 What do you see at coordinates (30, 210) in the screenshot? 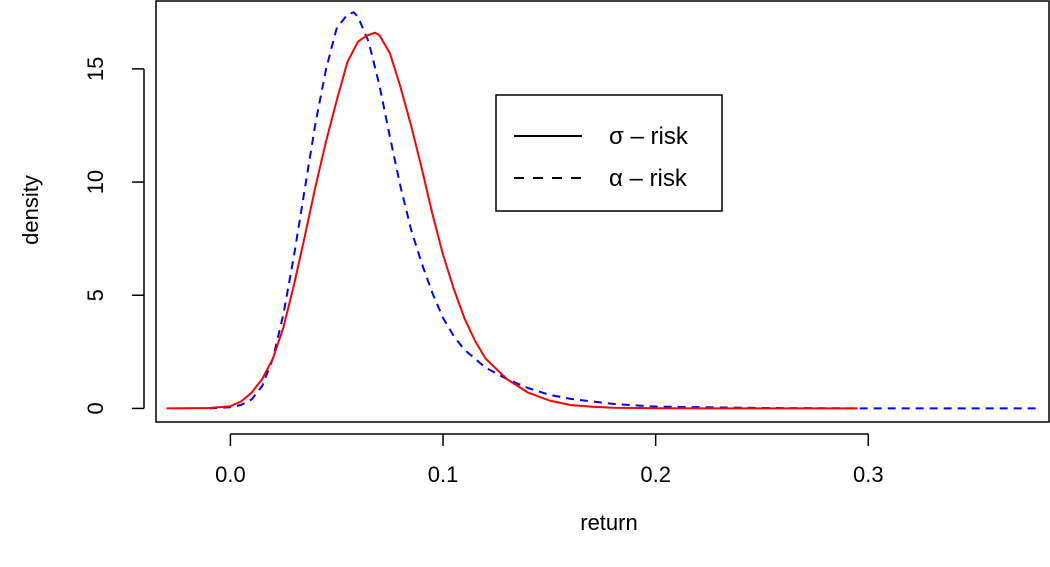
I see `y-axis-title: density` at bounding box center [30, 210].